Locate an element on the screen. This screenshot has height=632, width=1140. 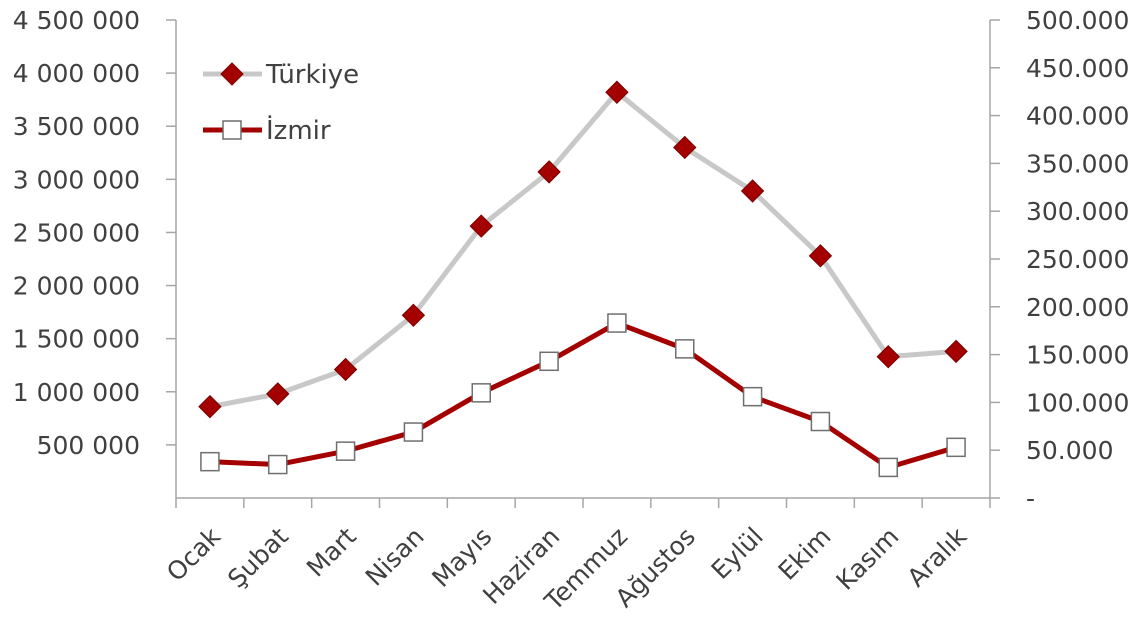
x-tick-label: Eylül is located at coordinates (737, 553).